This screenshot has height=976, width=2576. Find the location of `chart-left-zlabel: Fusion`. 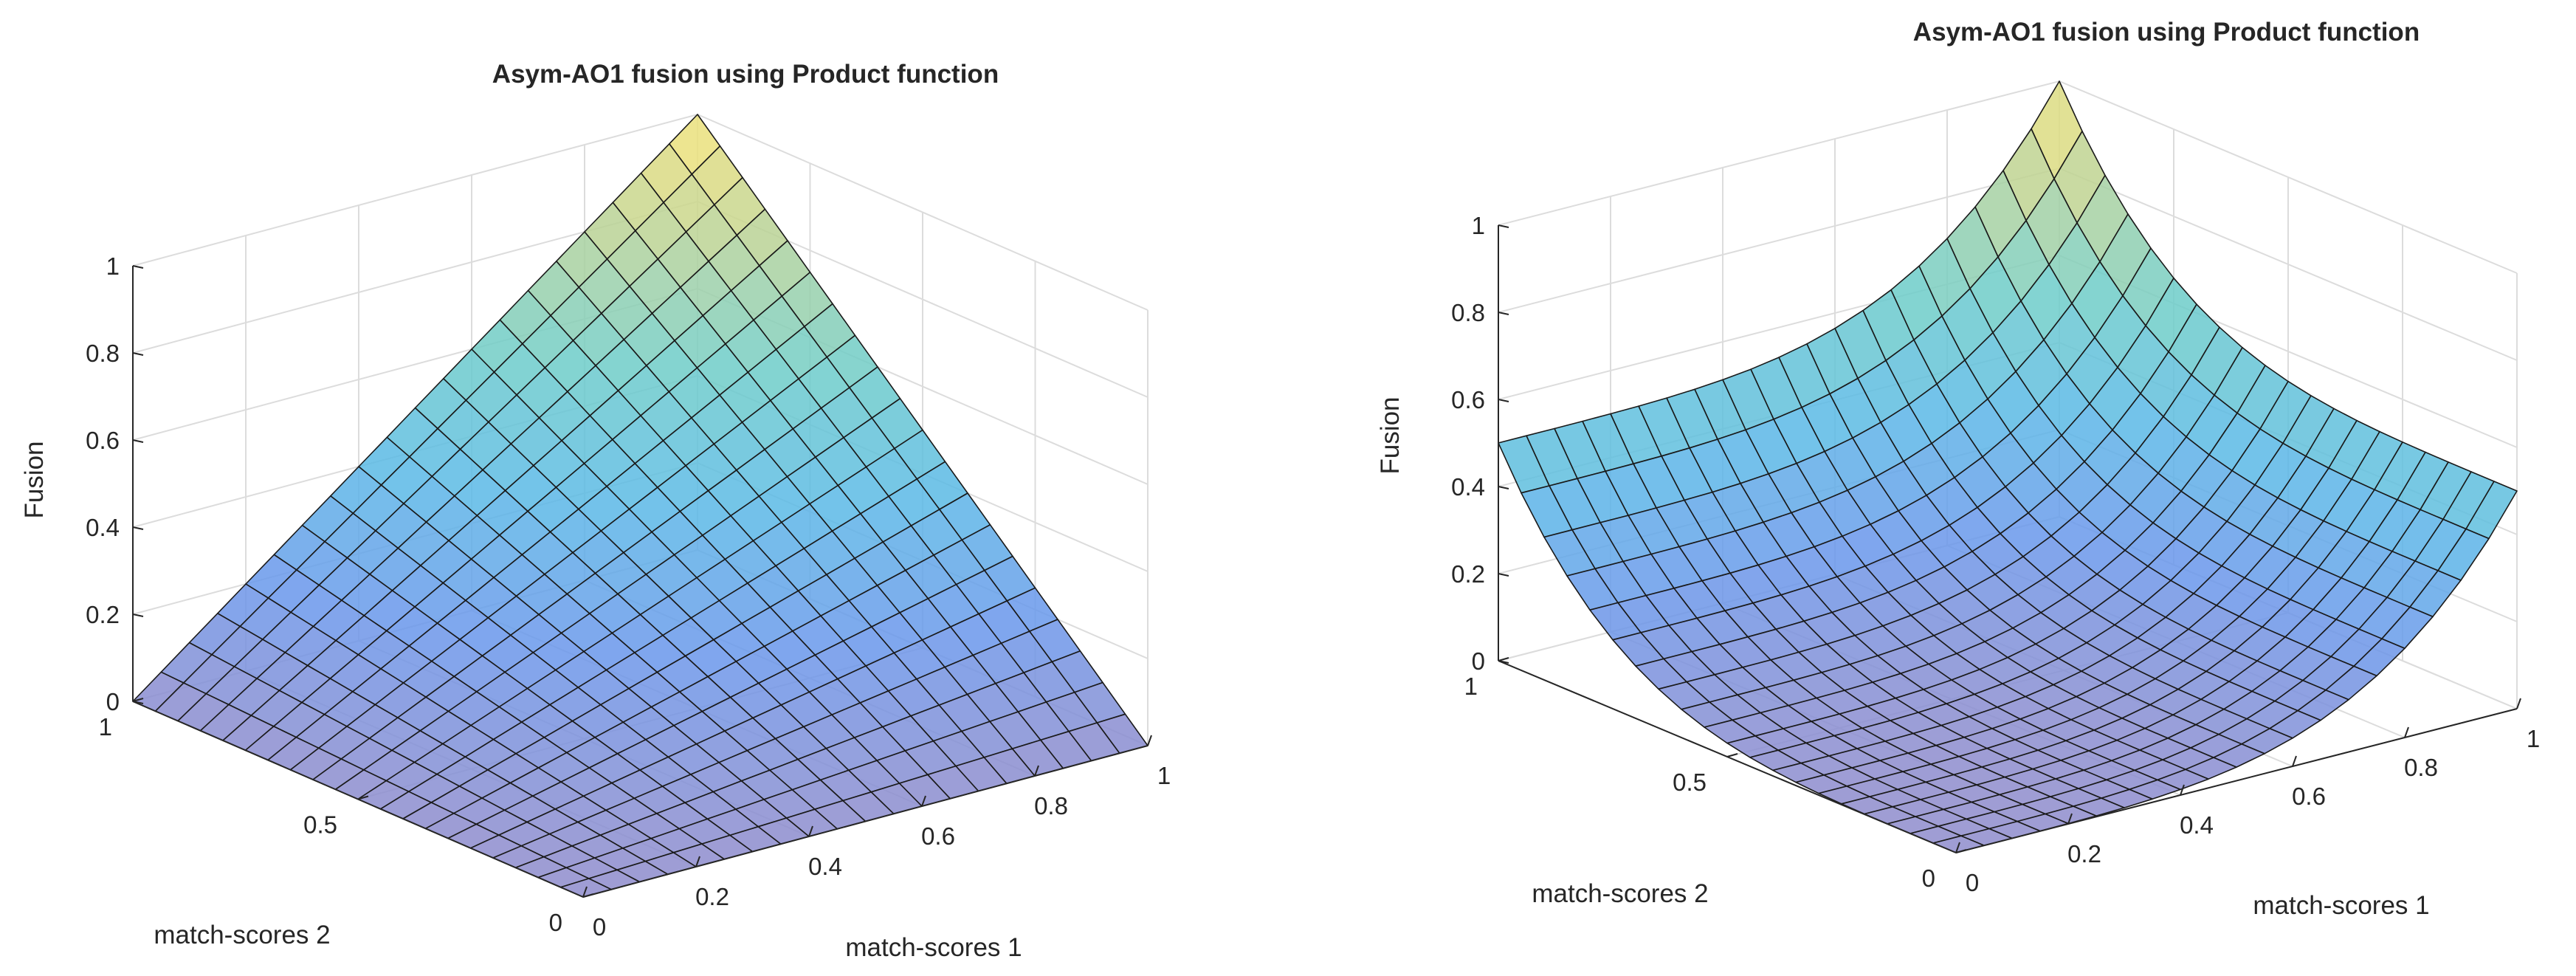

chart-left-zlabel: Fusion is located at coordinates (34, 479).